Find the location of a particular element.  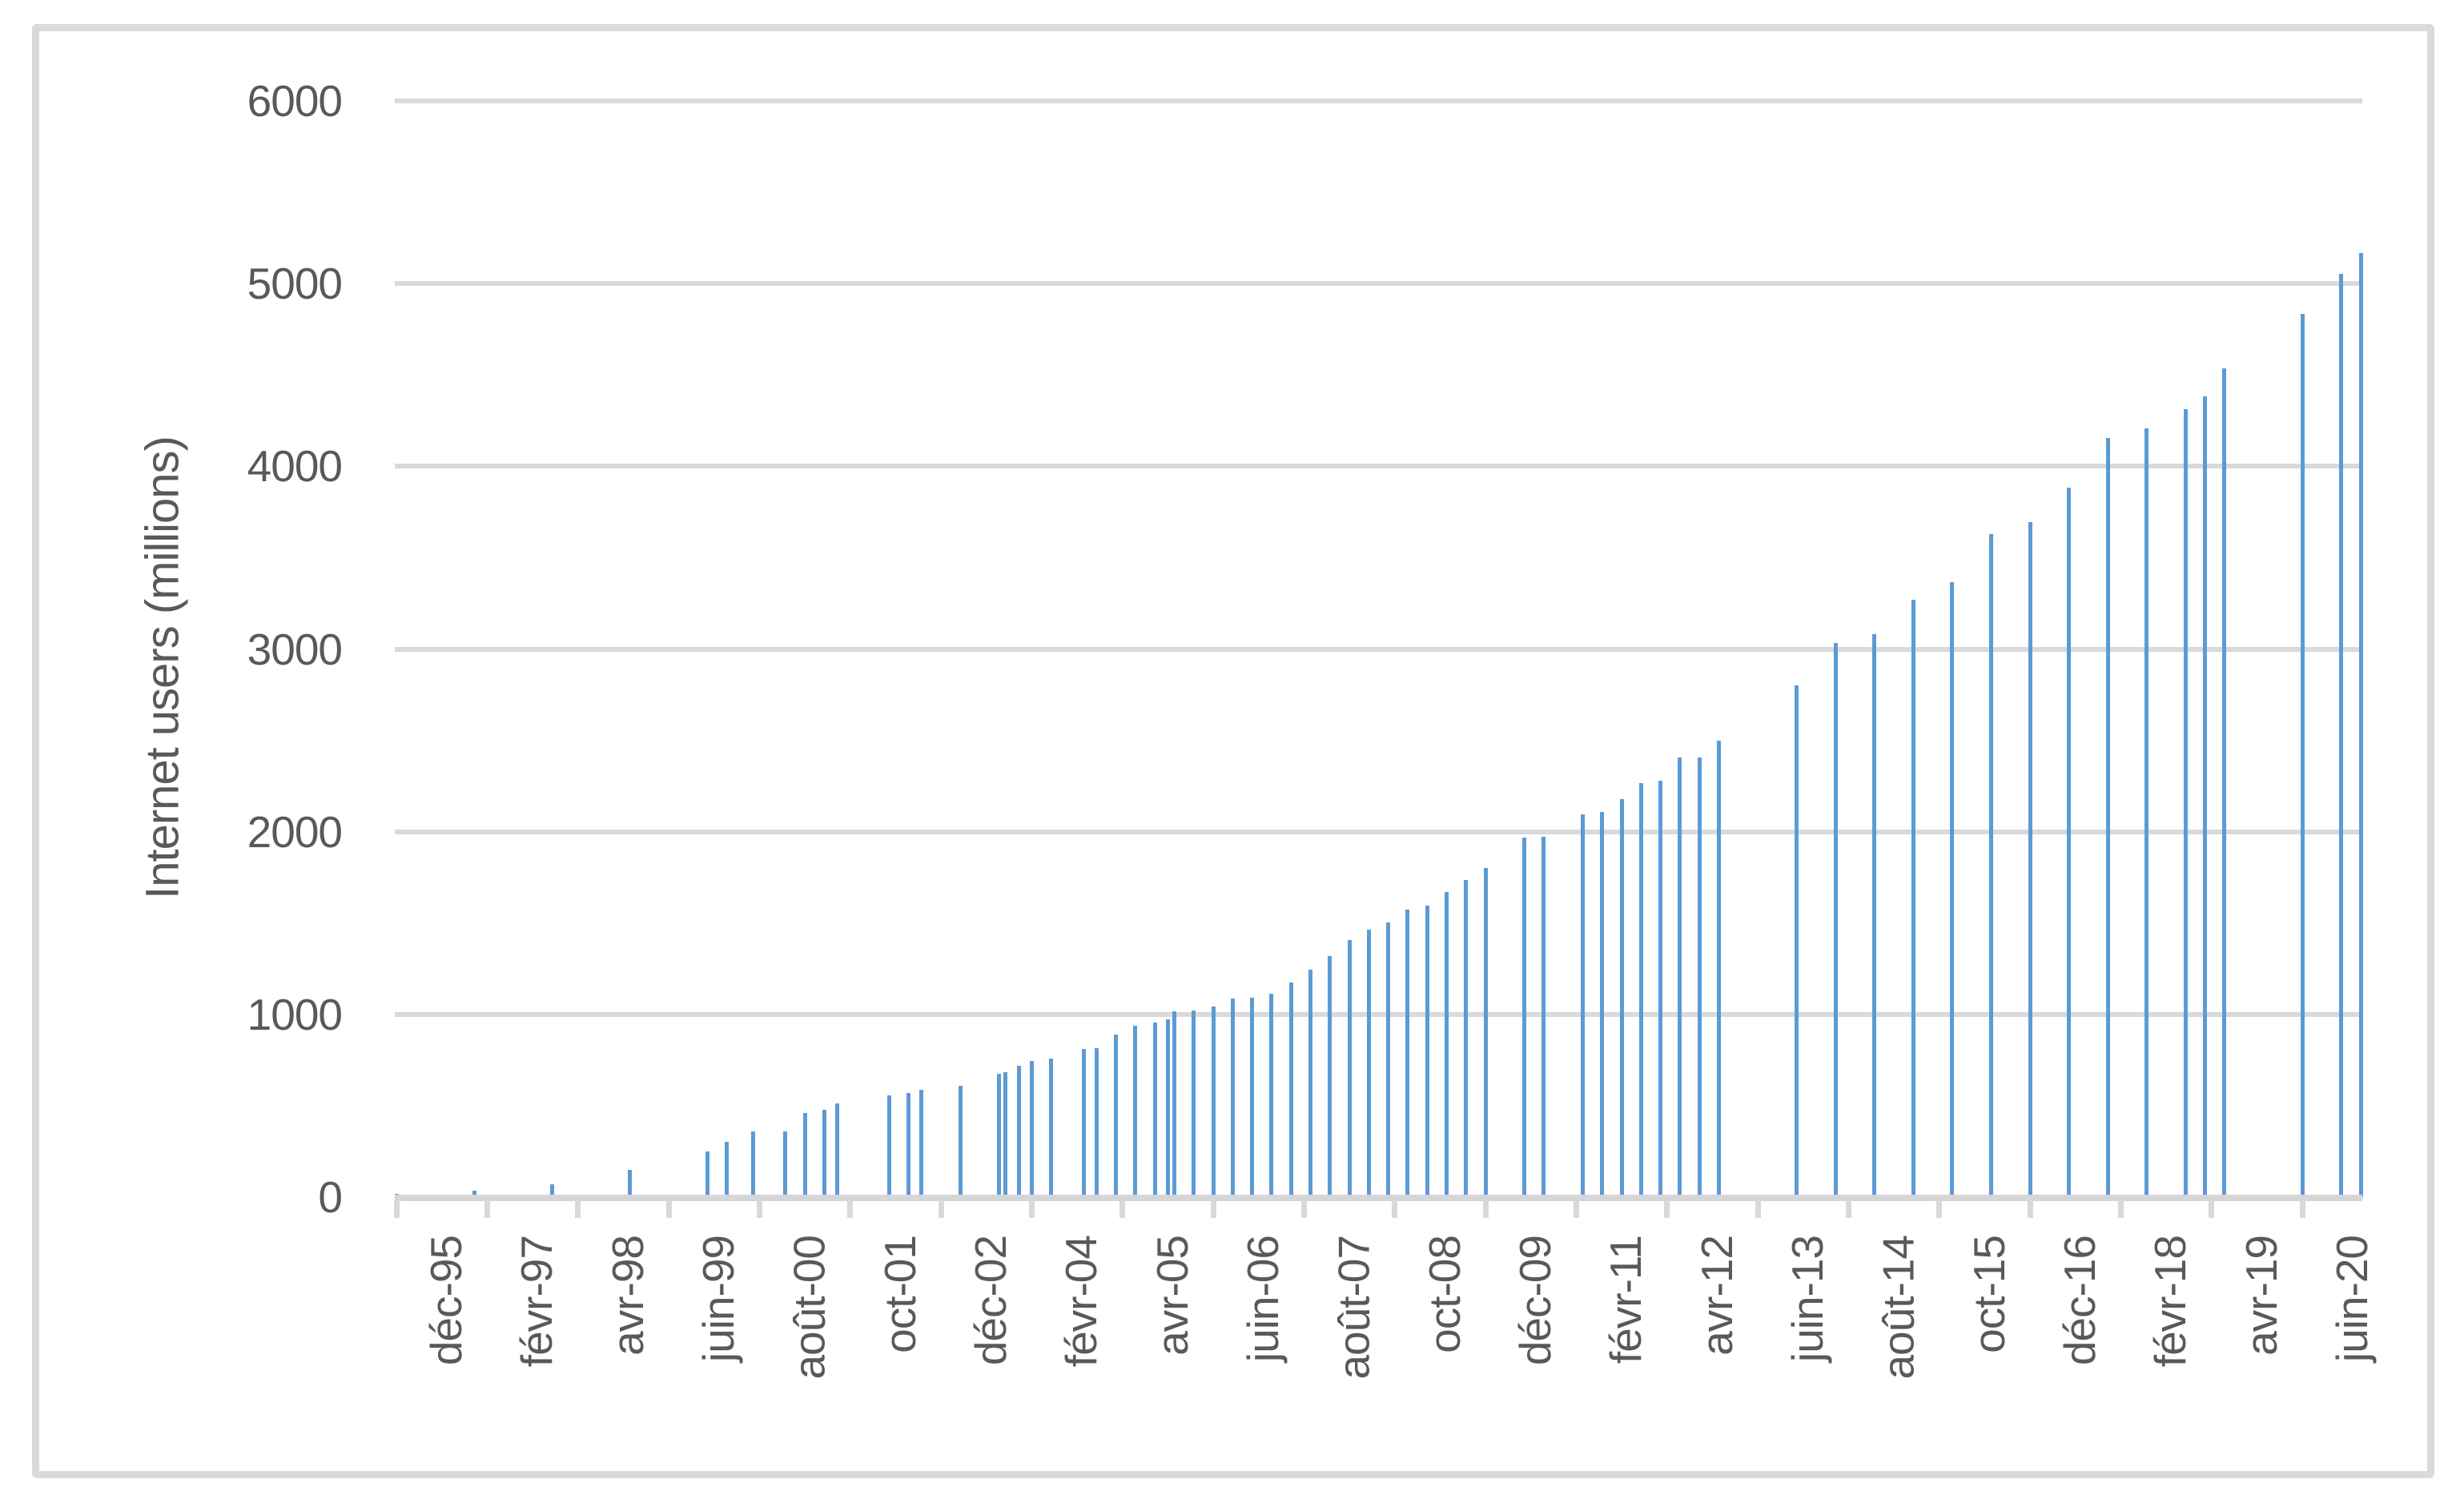

y-axis-tick-label: 6000 is located at coordinates (295, 101).